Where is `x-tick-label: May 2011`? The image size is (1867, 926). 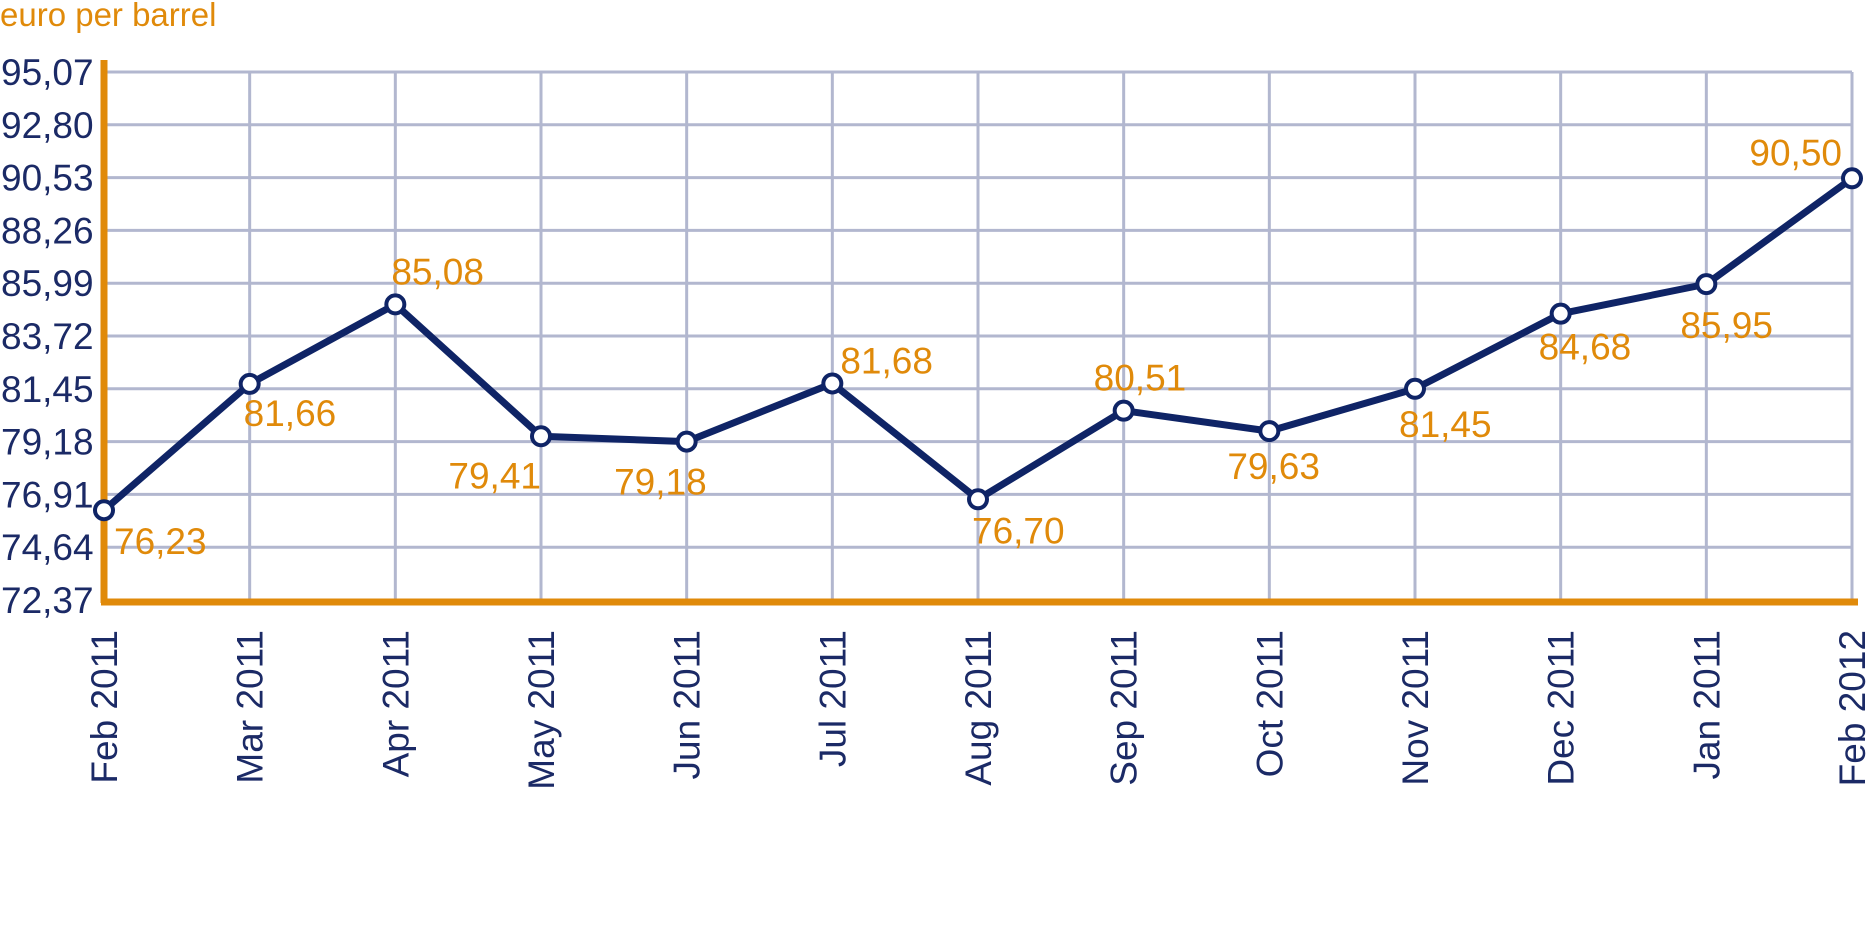 x-tick-label: May 2011 is located at coordinates (541, 710).